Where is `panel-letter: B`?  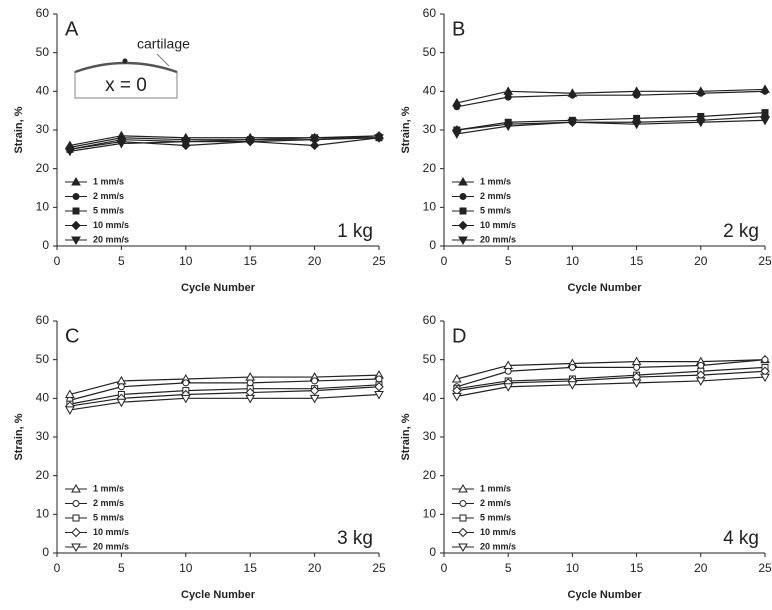 panel-letter: B is located at coordinates (458, 29).